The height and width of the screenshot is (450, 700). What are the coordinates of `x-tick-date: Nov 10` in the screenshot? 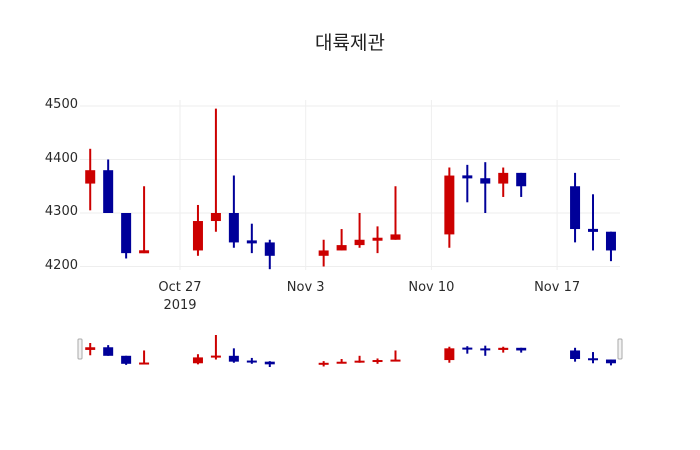 It's located at (431, 287).